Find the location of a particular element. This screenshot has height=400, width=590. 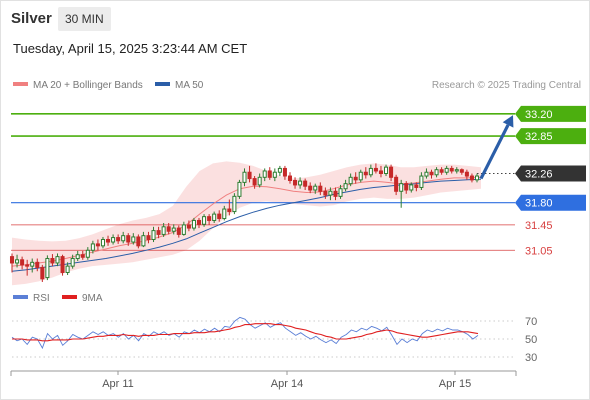

rsi-tick-label-50: 50 is located at coordinates (531, 340).